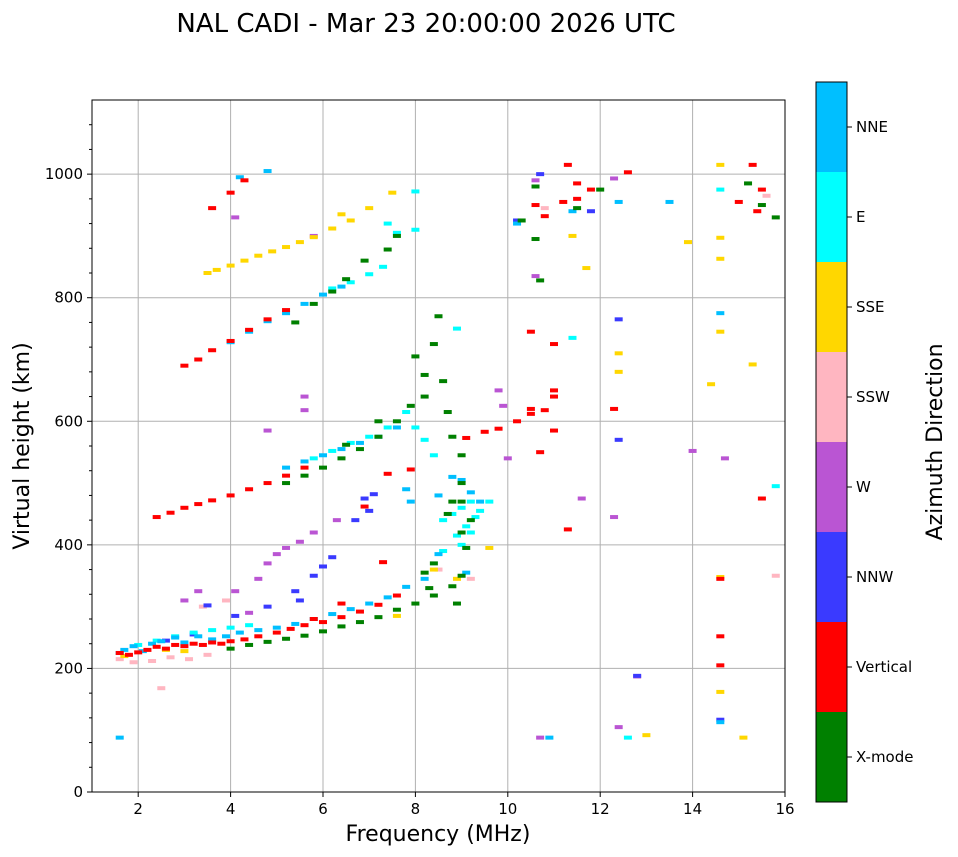  I want to click on y-axis-label: Virtual height (km), so click(22, 445).